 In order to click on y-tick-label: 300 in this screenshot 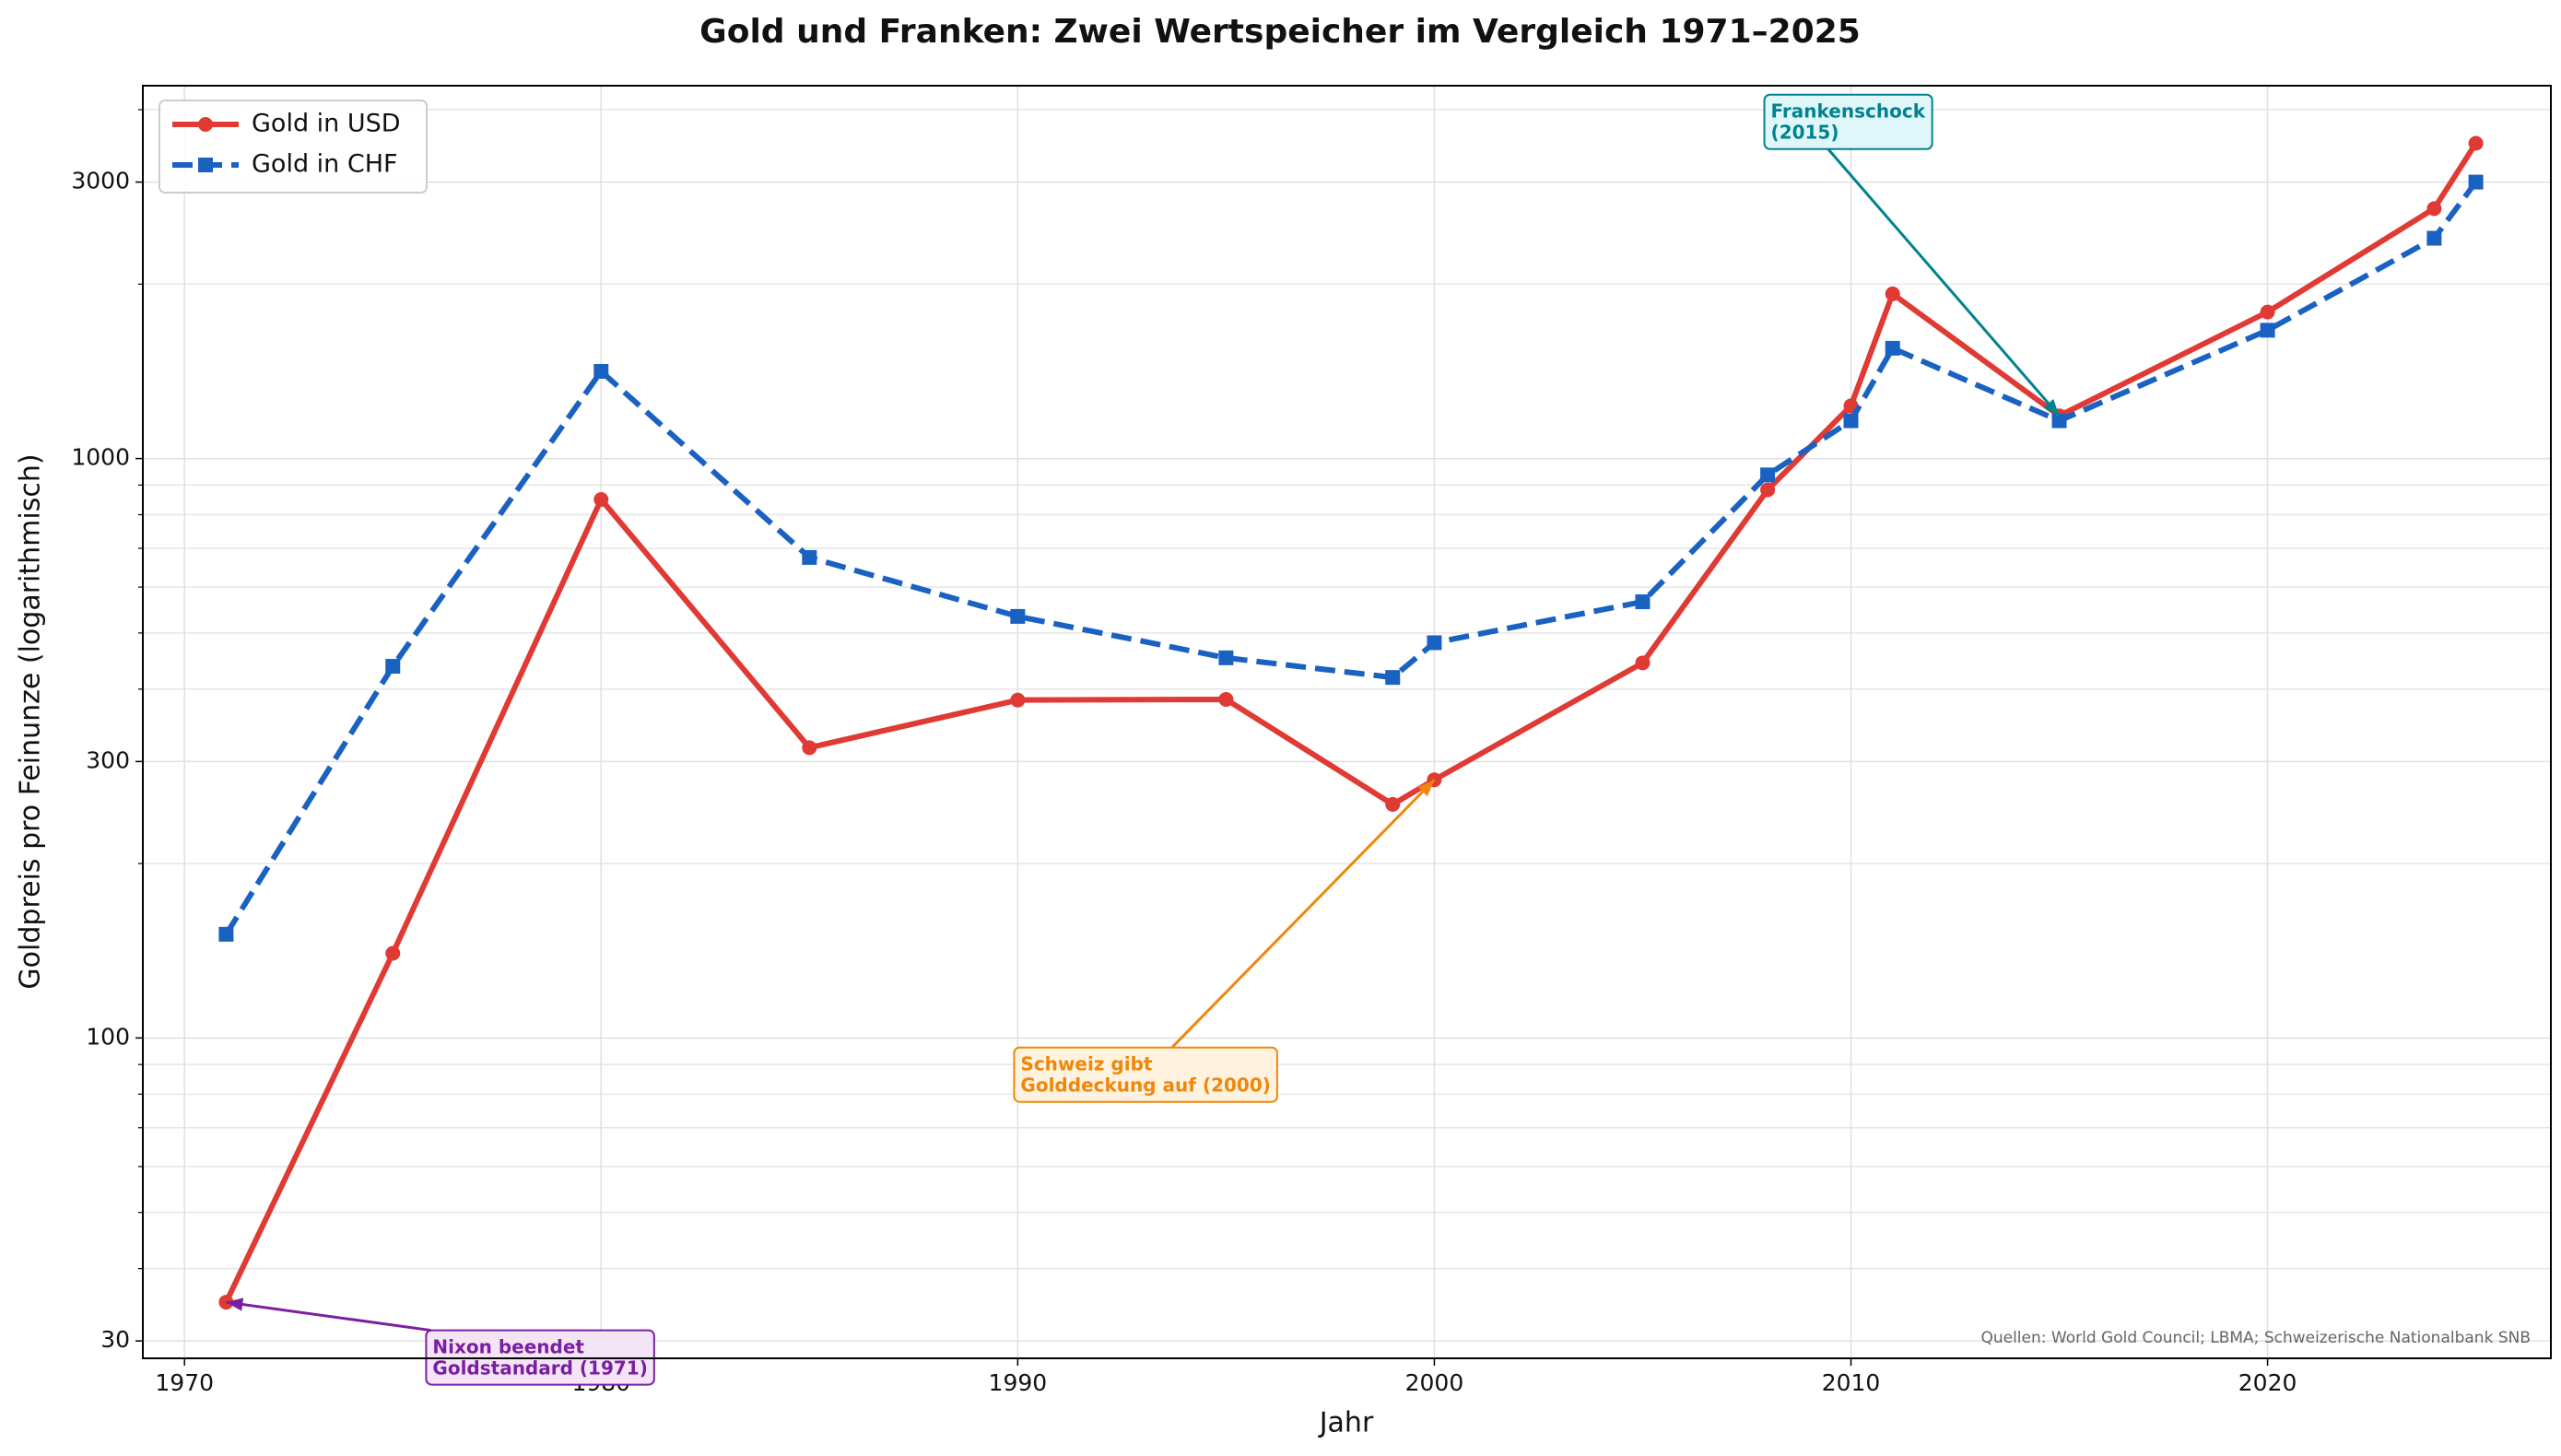, I will do `click(108, 759)`.